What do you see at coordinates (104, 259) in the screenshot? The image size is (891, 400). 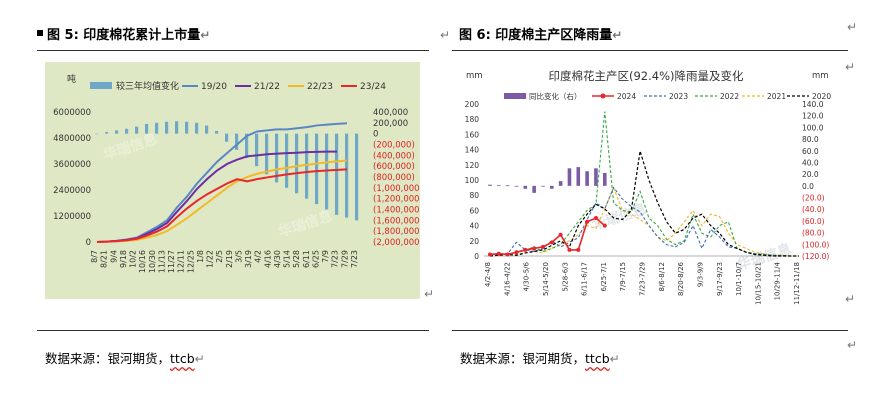 I see `x-tick-label: 8/21` at bounding box center [104, 259].